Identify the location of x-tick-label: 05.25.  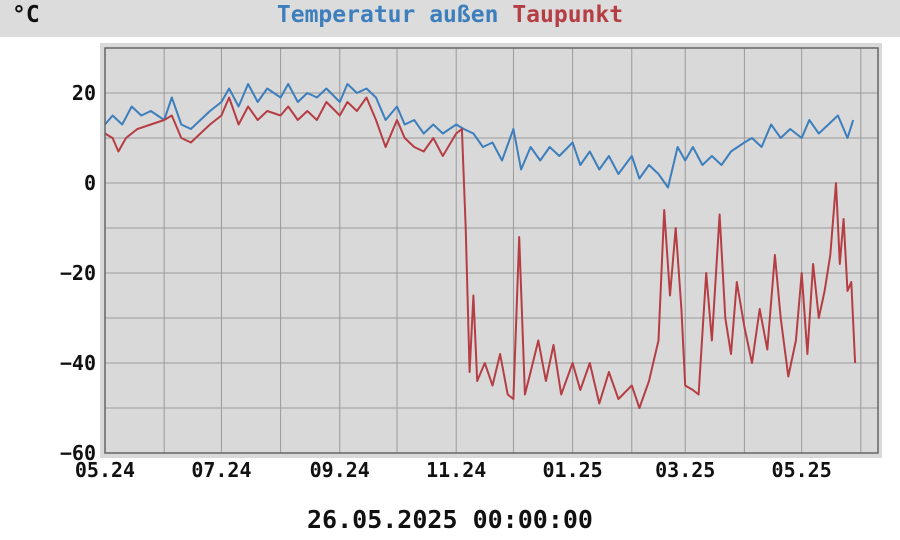
(802, 470).